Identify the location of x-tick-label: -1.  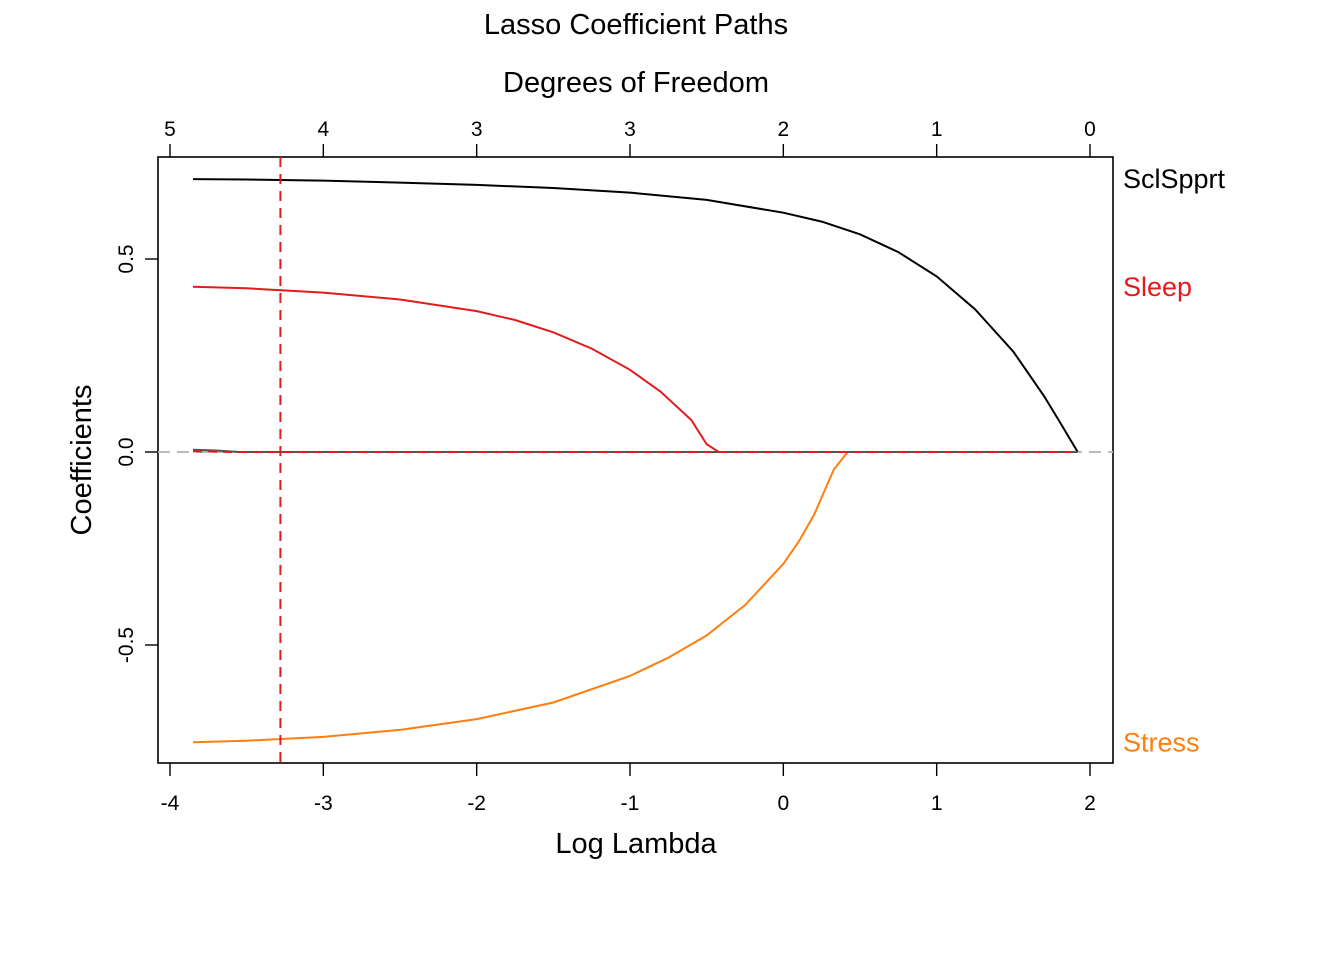
(630, 803).